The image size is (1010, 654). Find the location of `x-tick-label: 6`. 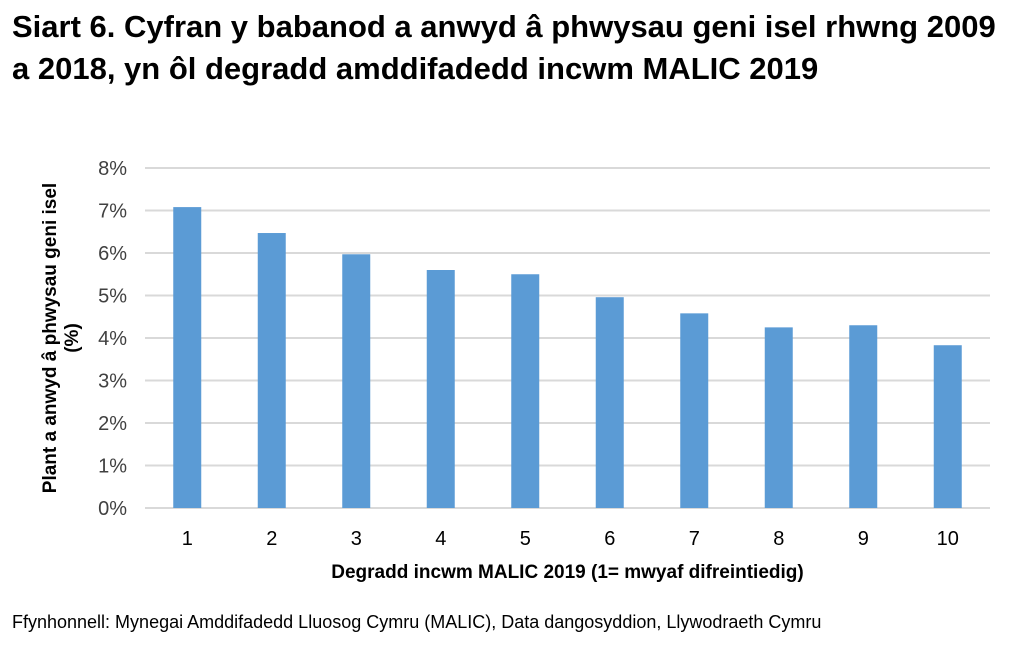

x-tick-label: 6 is located at coordinates (609, 539).